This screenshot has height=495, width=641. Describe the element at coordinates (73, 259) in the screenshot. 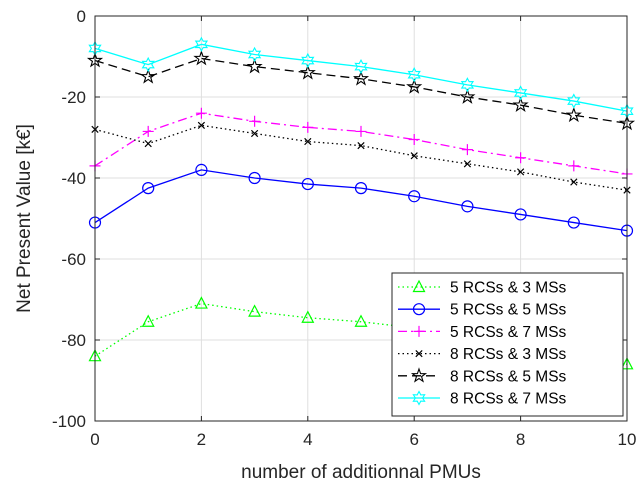

I see `y-tick-label: -60` at that location.